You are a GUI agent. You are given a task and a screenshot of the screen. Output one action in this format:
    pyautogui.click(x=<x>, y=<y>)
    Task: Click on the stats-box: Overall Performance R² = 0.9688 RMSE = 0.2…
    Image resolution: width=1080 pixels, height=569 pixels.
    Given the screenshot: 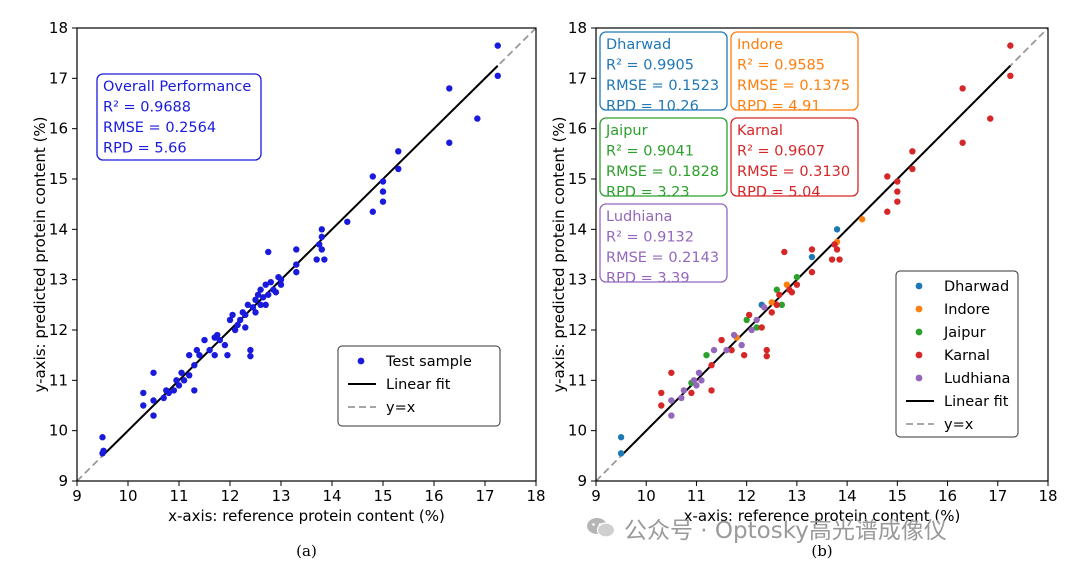 What is the action you would take?
    pyautogui.click(x=179, y=117)
    